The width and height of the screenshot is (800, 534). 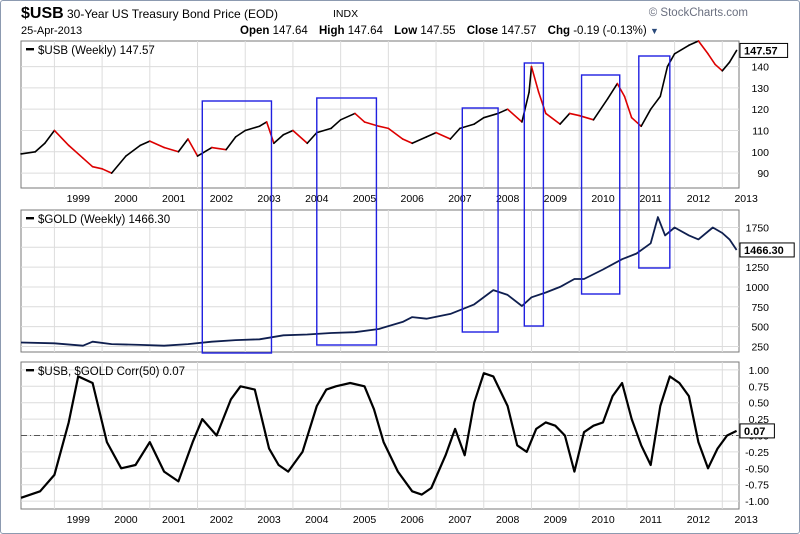 What do you see at coordinates (757, 486) in the screenshot?
I see `y-tick-label: -0.75` at bounding box center [757, 486].